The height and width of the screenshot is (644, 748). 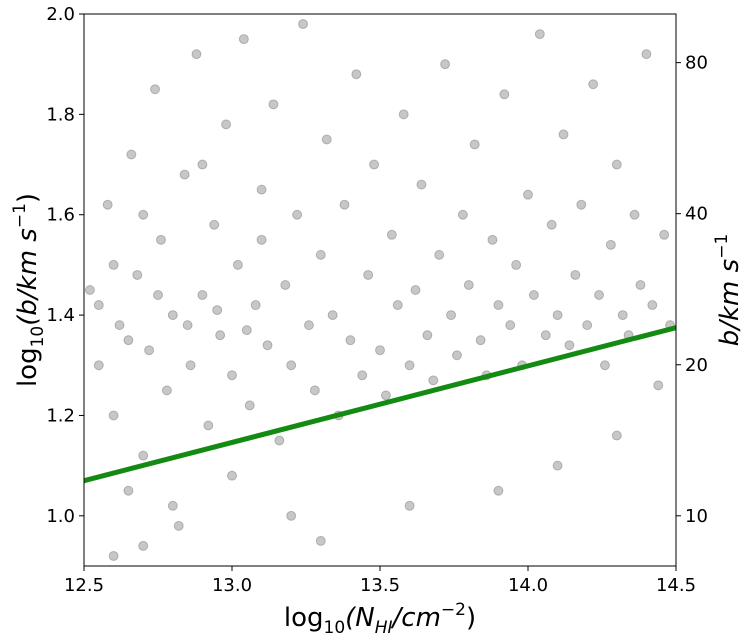 I want to click on label-part: −1, so click(x=722, y=246).